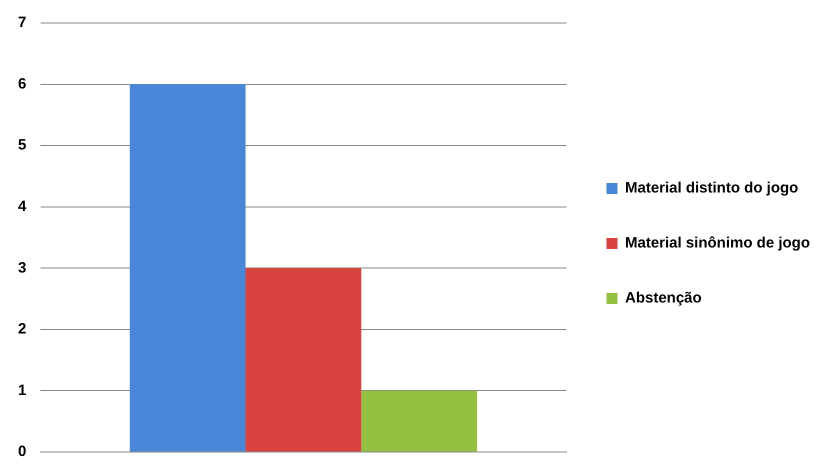 The width and height of the screenshot is (830, 475). I want to click on y-tick-label: 5, so click(22, 145).